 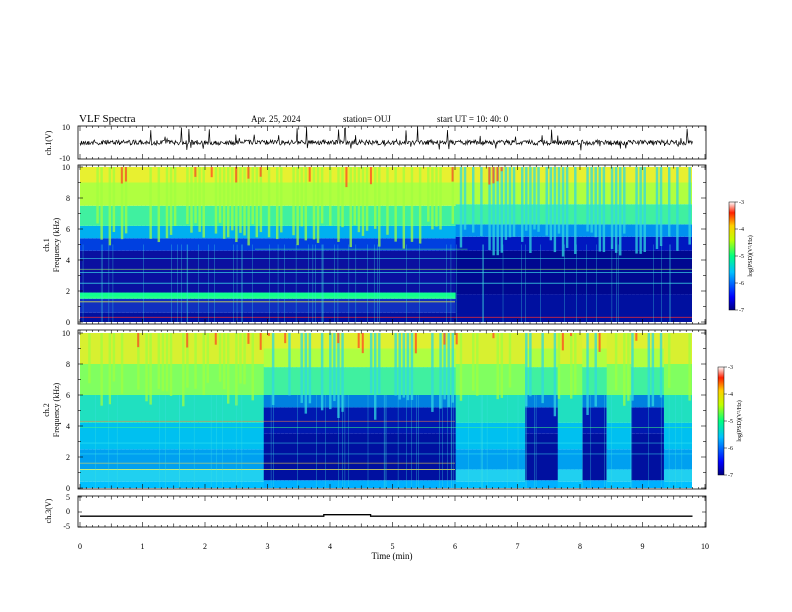 I want to click on ch2-spectrogram-ylabel-freq: Frequency (kHz), so click(x=56, y=409).